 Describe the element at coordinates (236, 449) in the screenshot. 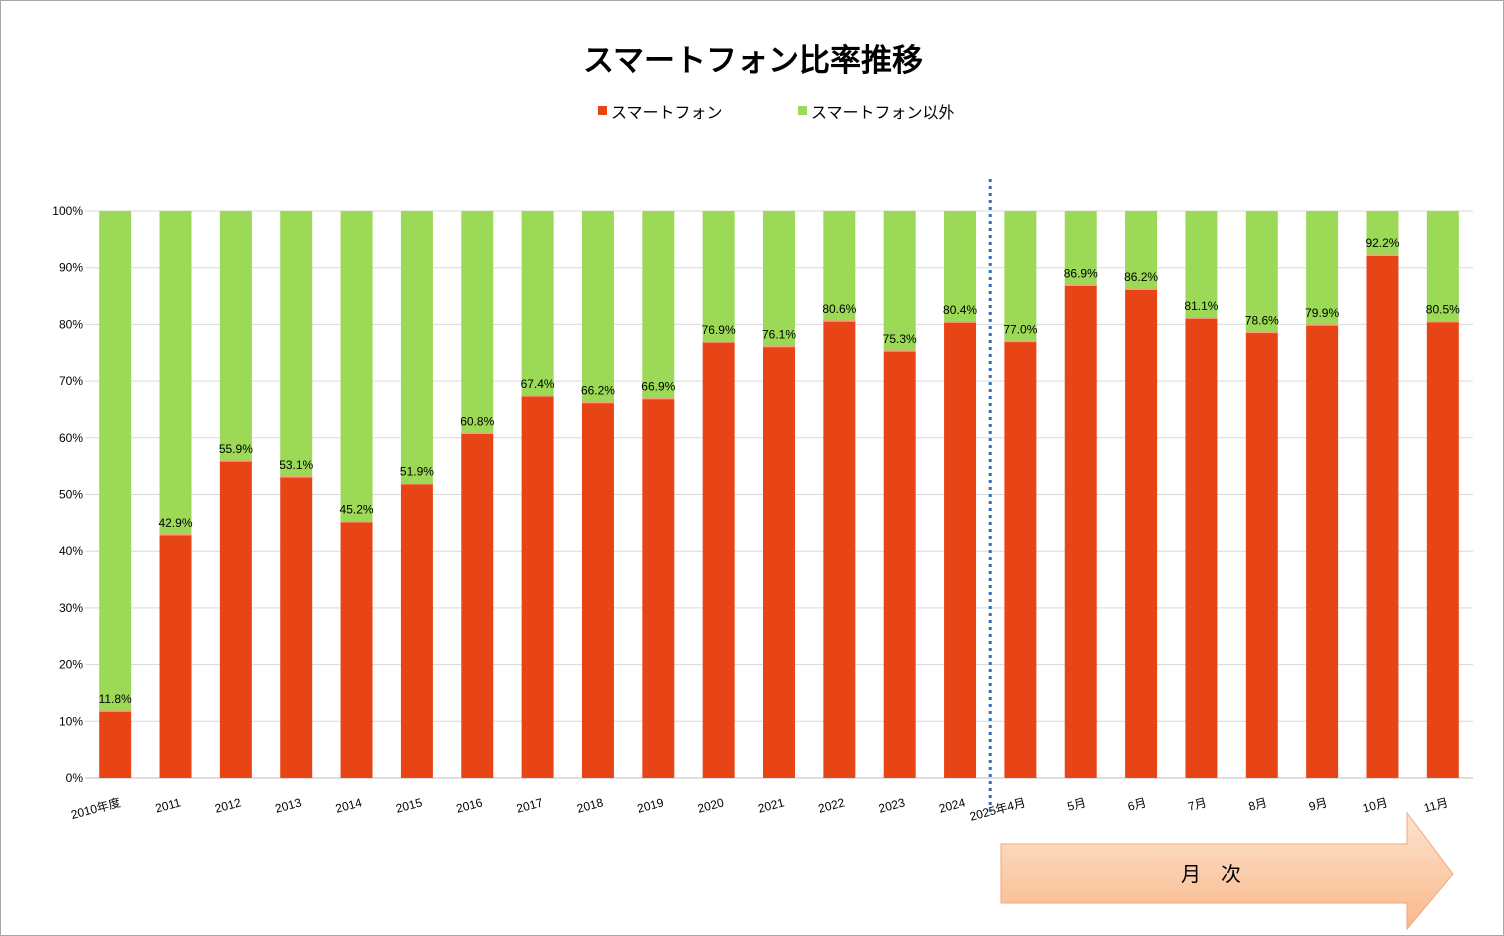

I see `data-label: 55.9%` at that location.